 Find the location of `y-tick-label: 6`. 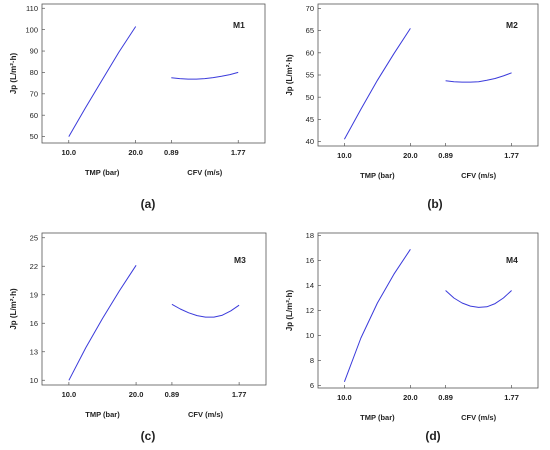

y-tick-label: 6 is located at coordinates (312, 385).